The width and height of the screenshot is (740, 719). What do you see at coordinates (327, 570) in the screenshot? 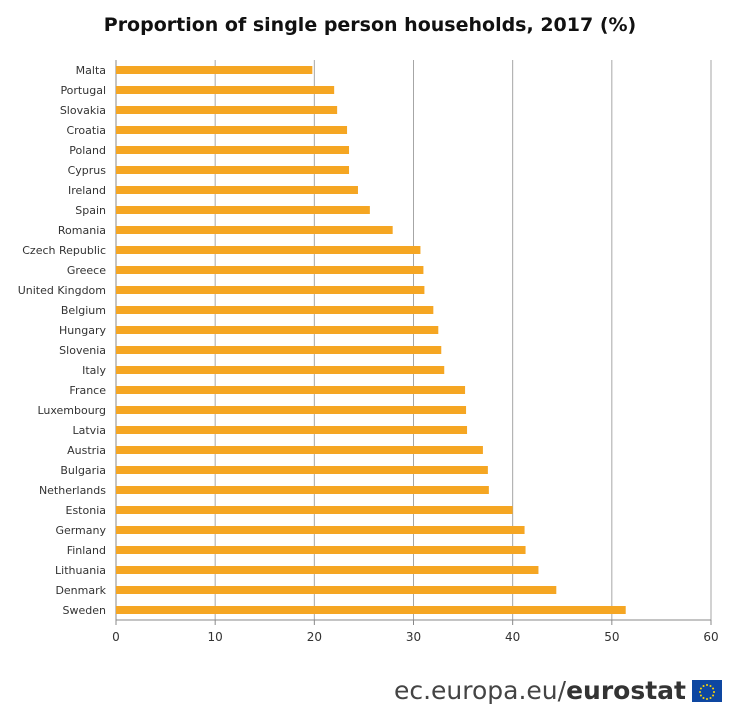
I see `bar-lithuania` at bounding box center [327, 570].